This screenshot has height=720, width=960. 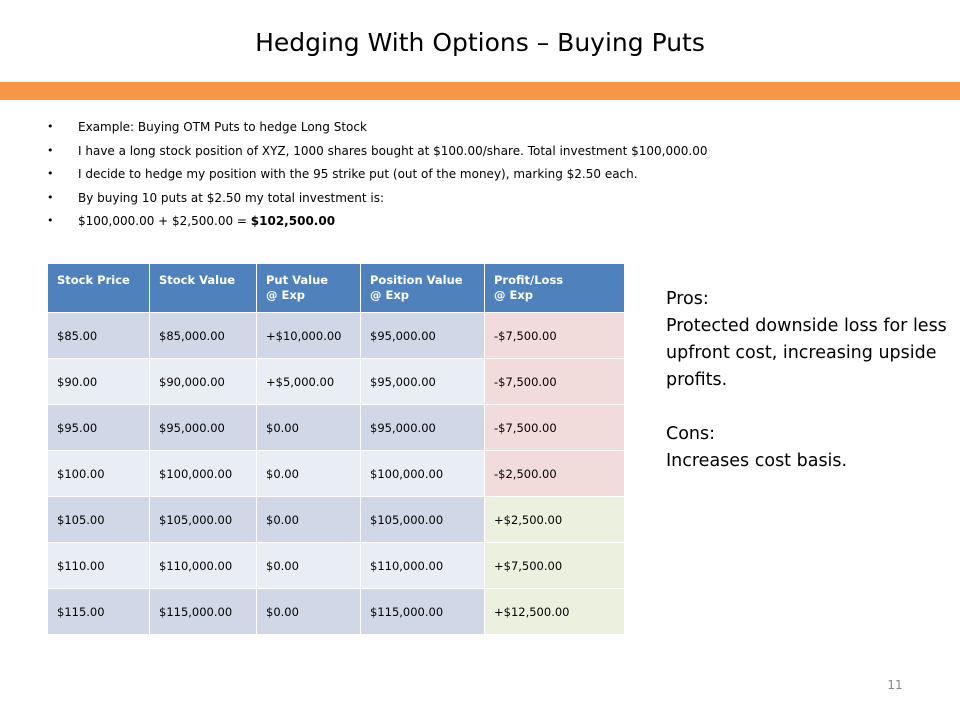 What do you see at coordinates (687, 299) in the screenshot?
I see `pros-label: Pros:` at bounding box center [687, 299].